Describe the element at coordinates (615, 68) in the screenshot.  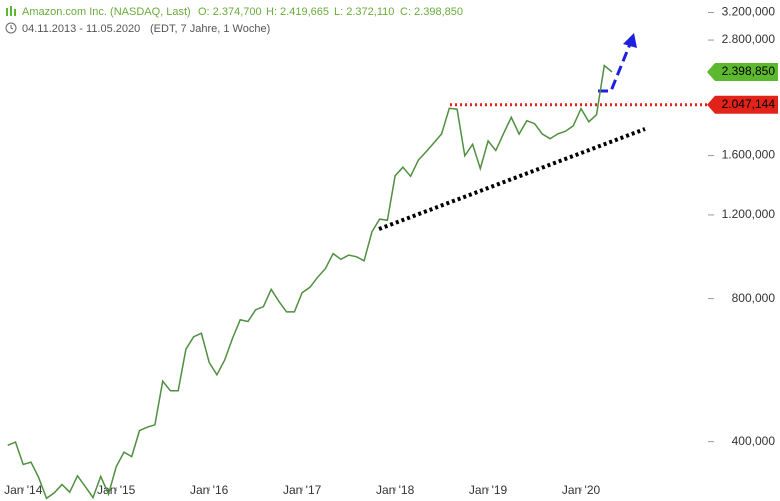
I see `forecast-arrow` at that location.